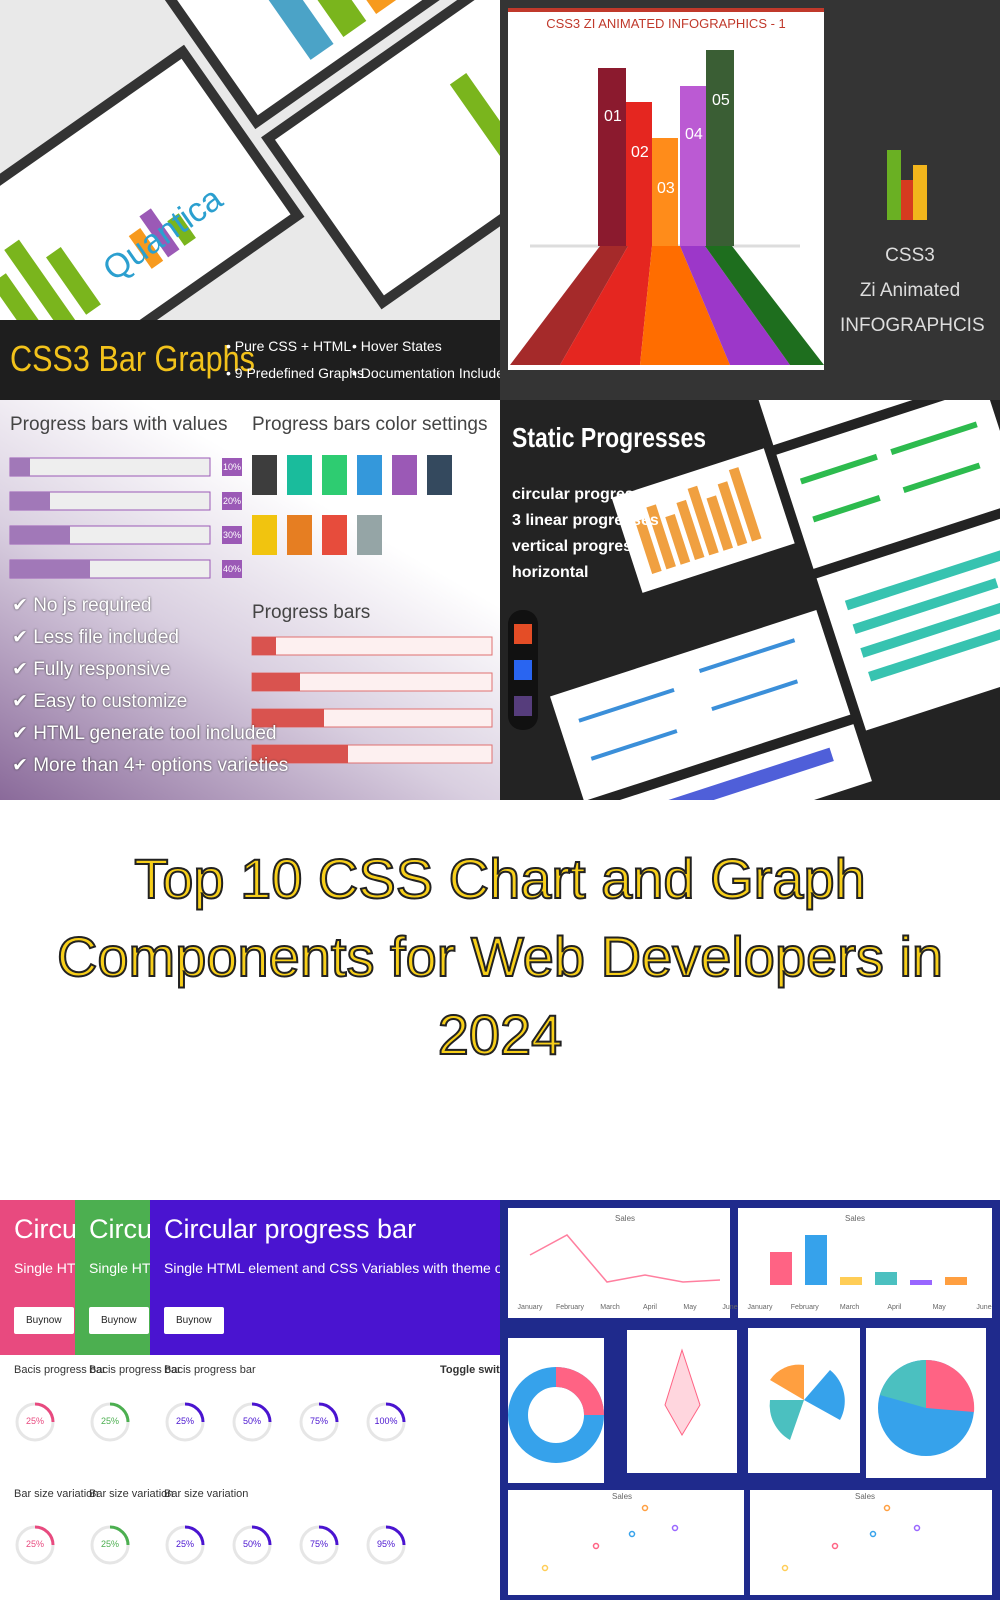 The image size is (1000, 1600). Describe the element at coordinates (426, 373) in the screenshot. I see `feature: • Documentation Included` at that location.